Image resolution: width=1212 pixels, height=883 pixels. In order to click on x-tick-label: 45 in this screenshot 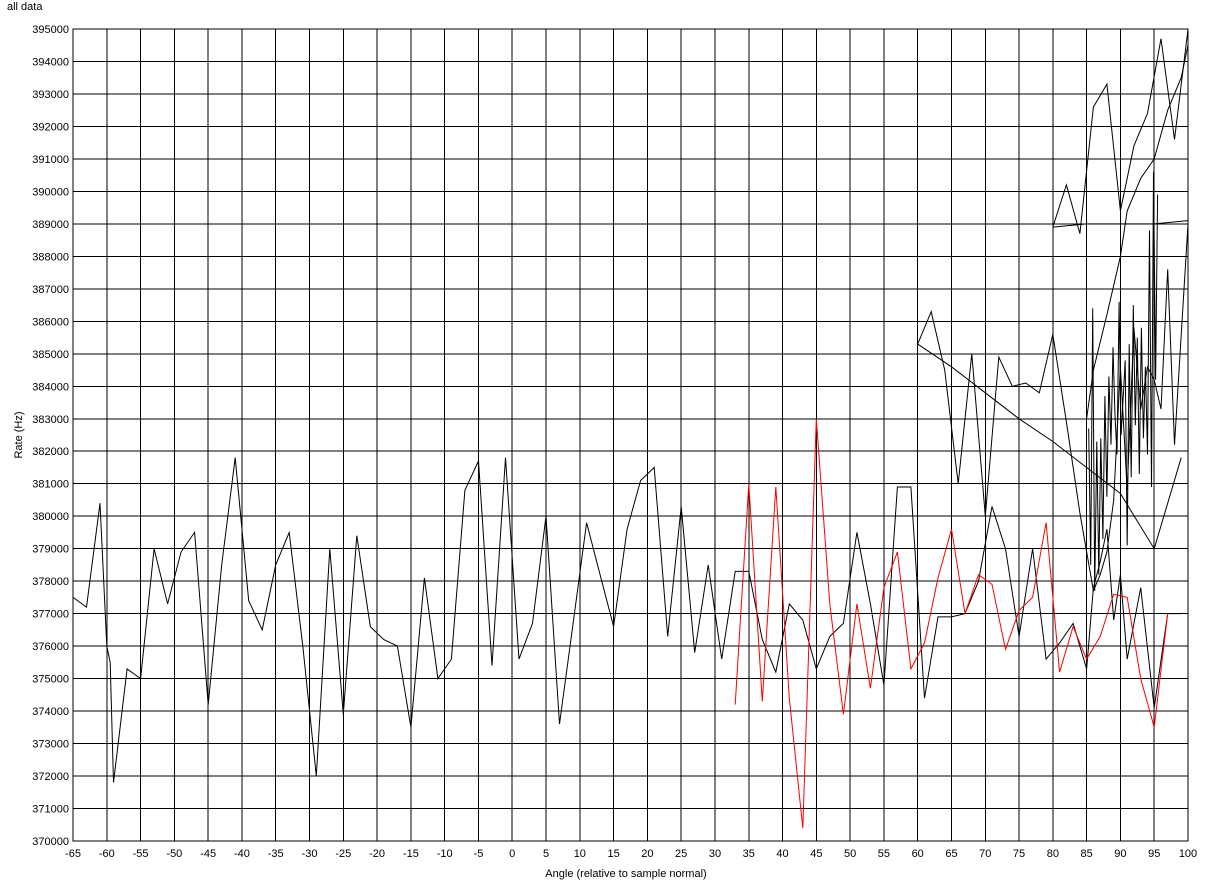, I will do `click(816, 854)`.